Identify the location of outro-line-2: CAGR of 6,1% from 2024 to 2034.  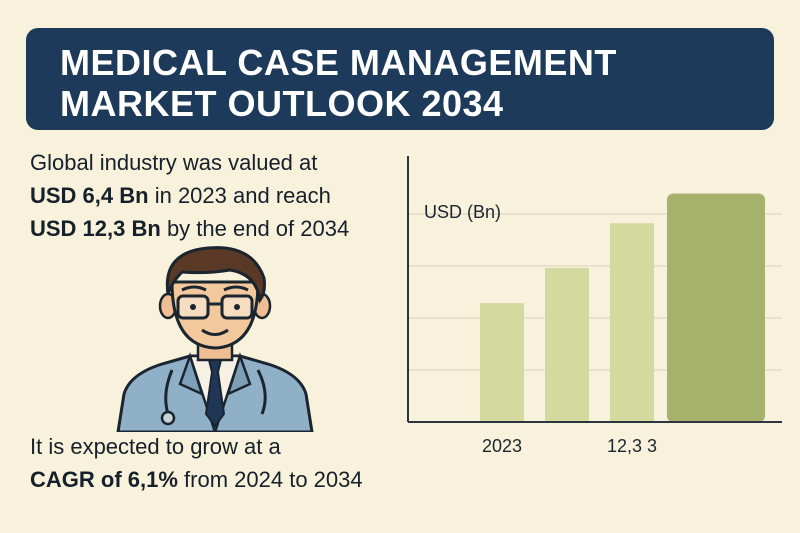
(235, 479).